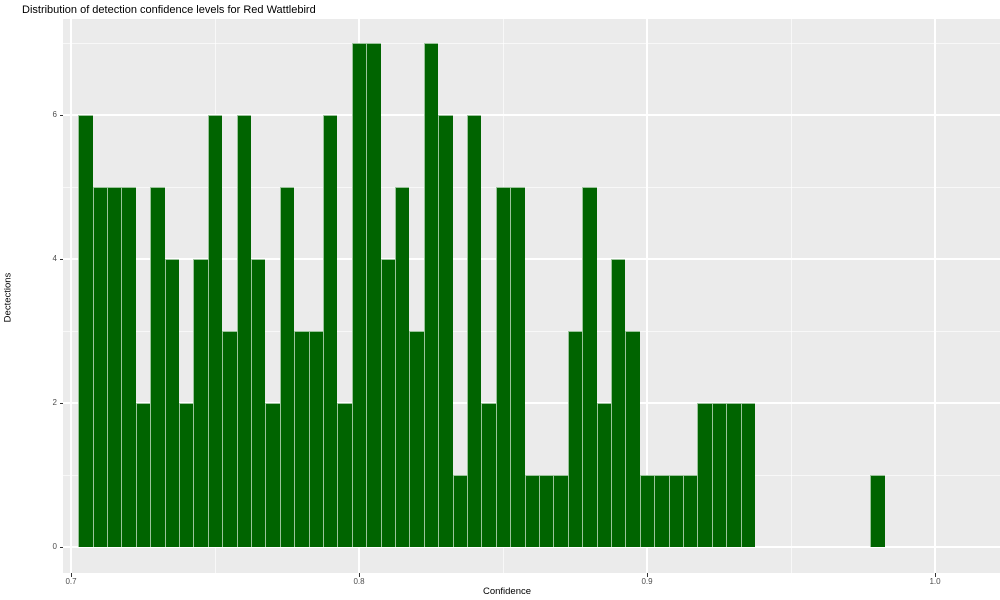 The height and width of the screenshot is (600, 1000). Describe the element at coordinates (71, 581) in the screenshot. I see `x-tick-label: 0.7` at that location.